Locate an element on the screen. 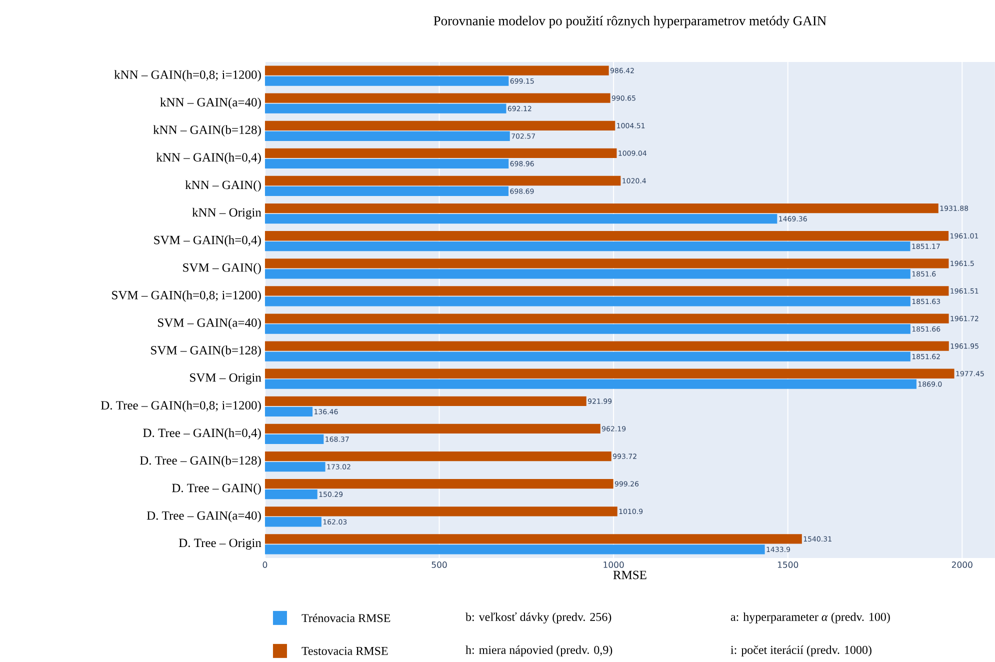 The width and height of the screenshot is (995, 662). legend-label: Testovacia RMSE is located at coordinates (345, 650).